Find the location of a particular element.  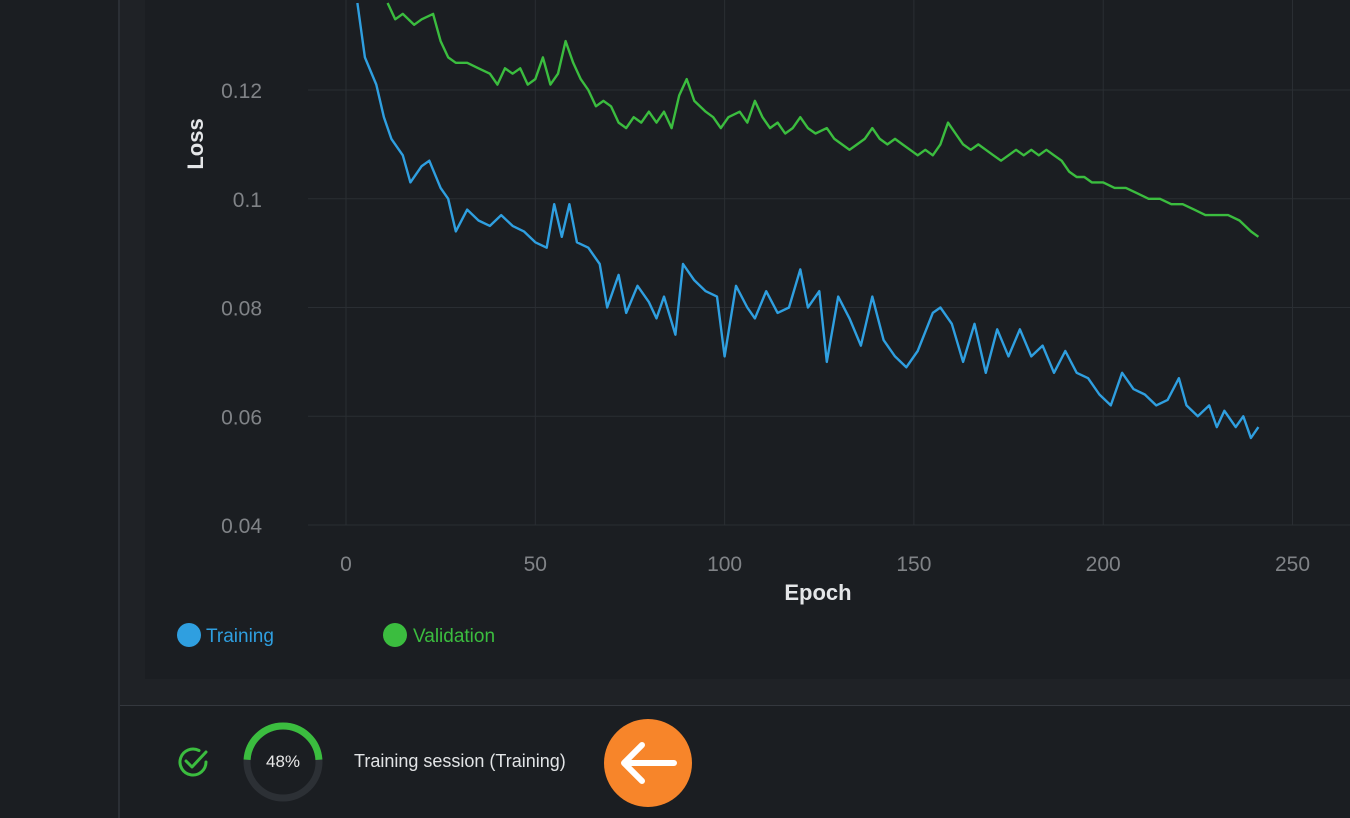

sidebar-divider is located at coordinates (119, 409).